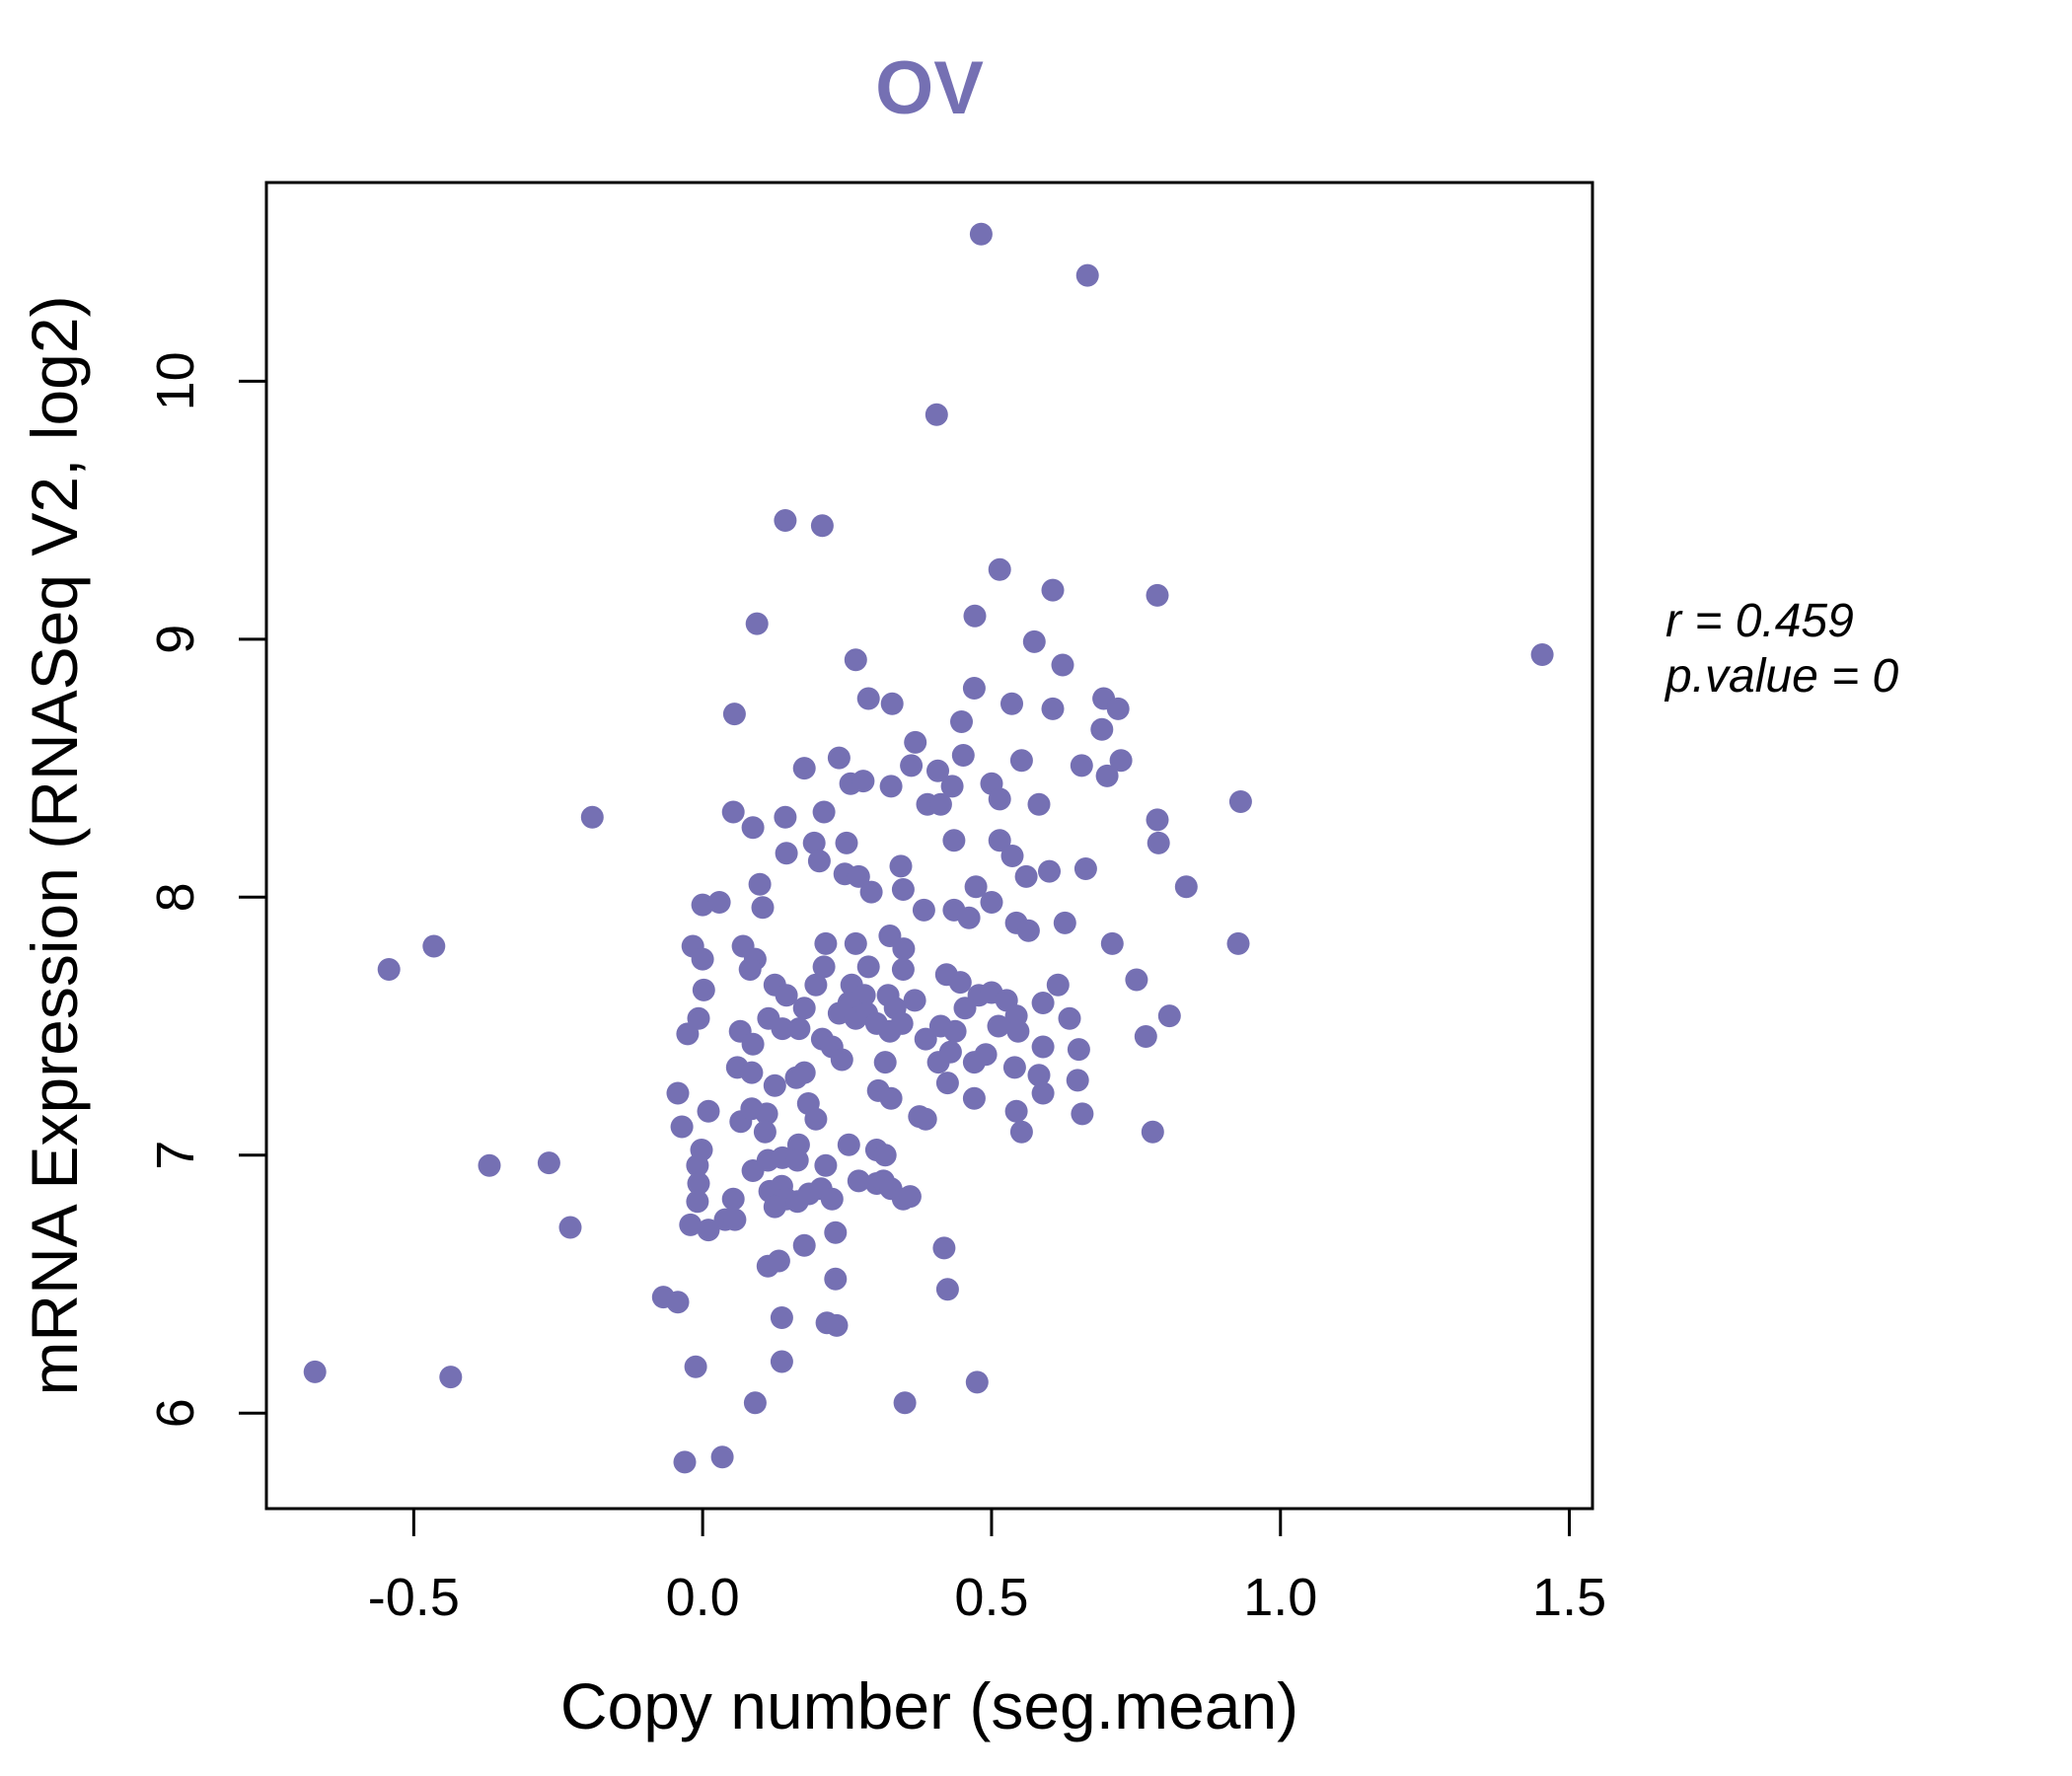 This screenshot has height=1776, width=2072. I want to click on y-tick-label: 9, so click(176, 640).